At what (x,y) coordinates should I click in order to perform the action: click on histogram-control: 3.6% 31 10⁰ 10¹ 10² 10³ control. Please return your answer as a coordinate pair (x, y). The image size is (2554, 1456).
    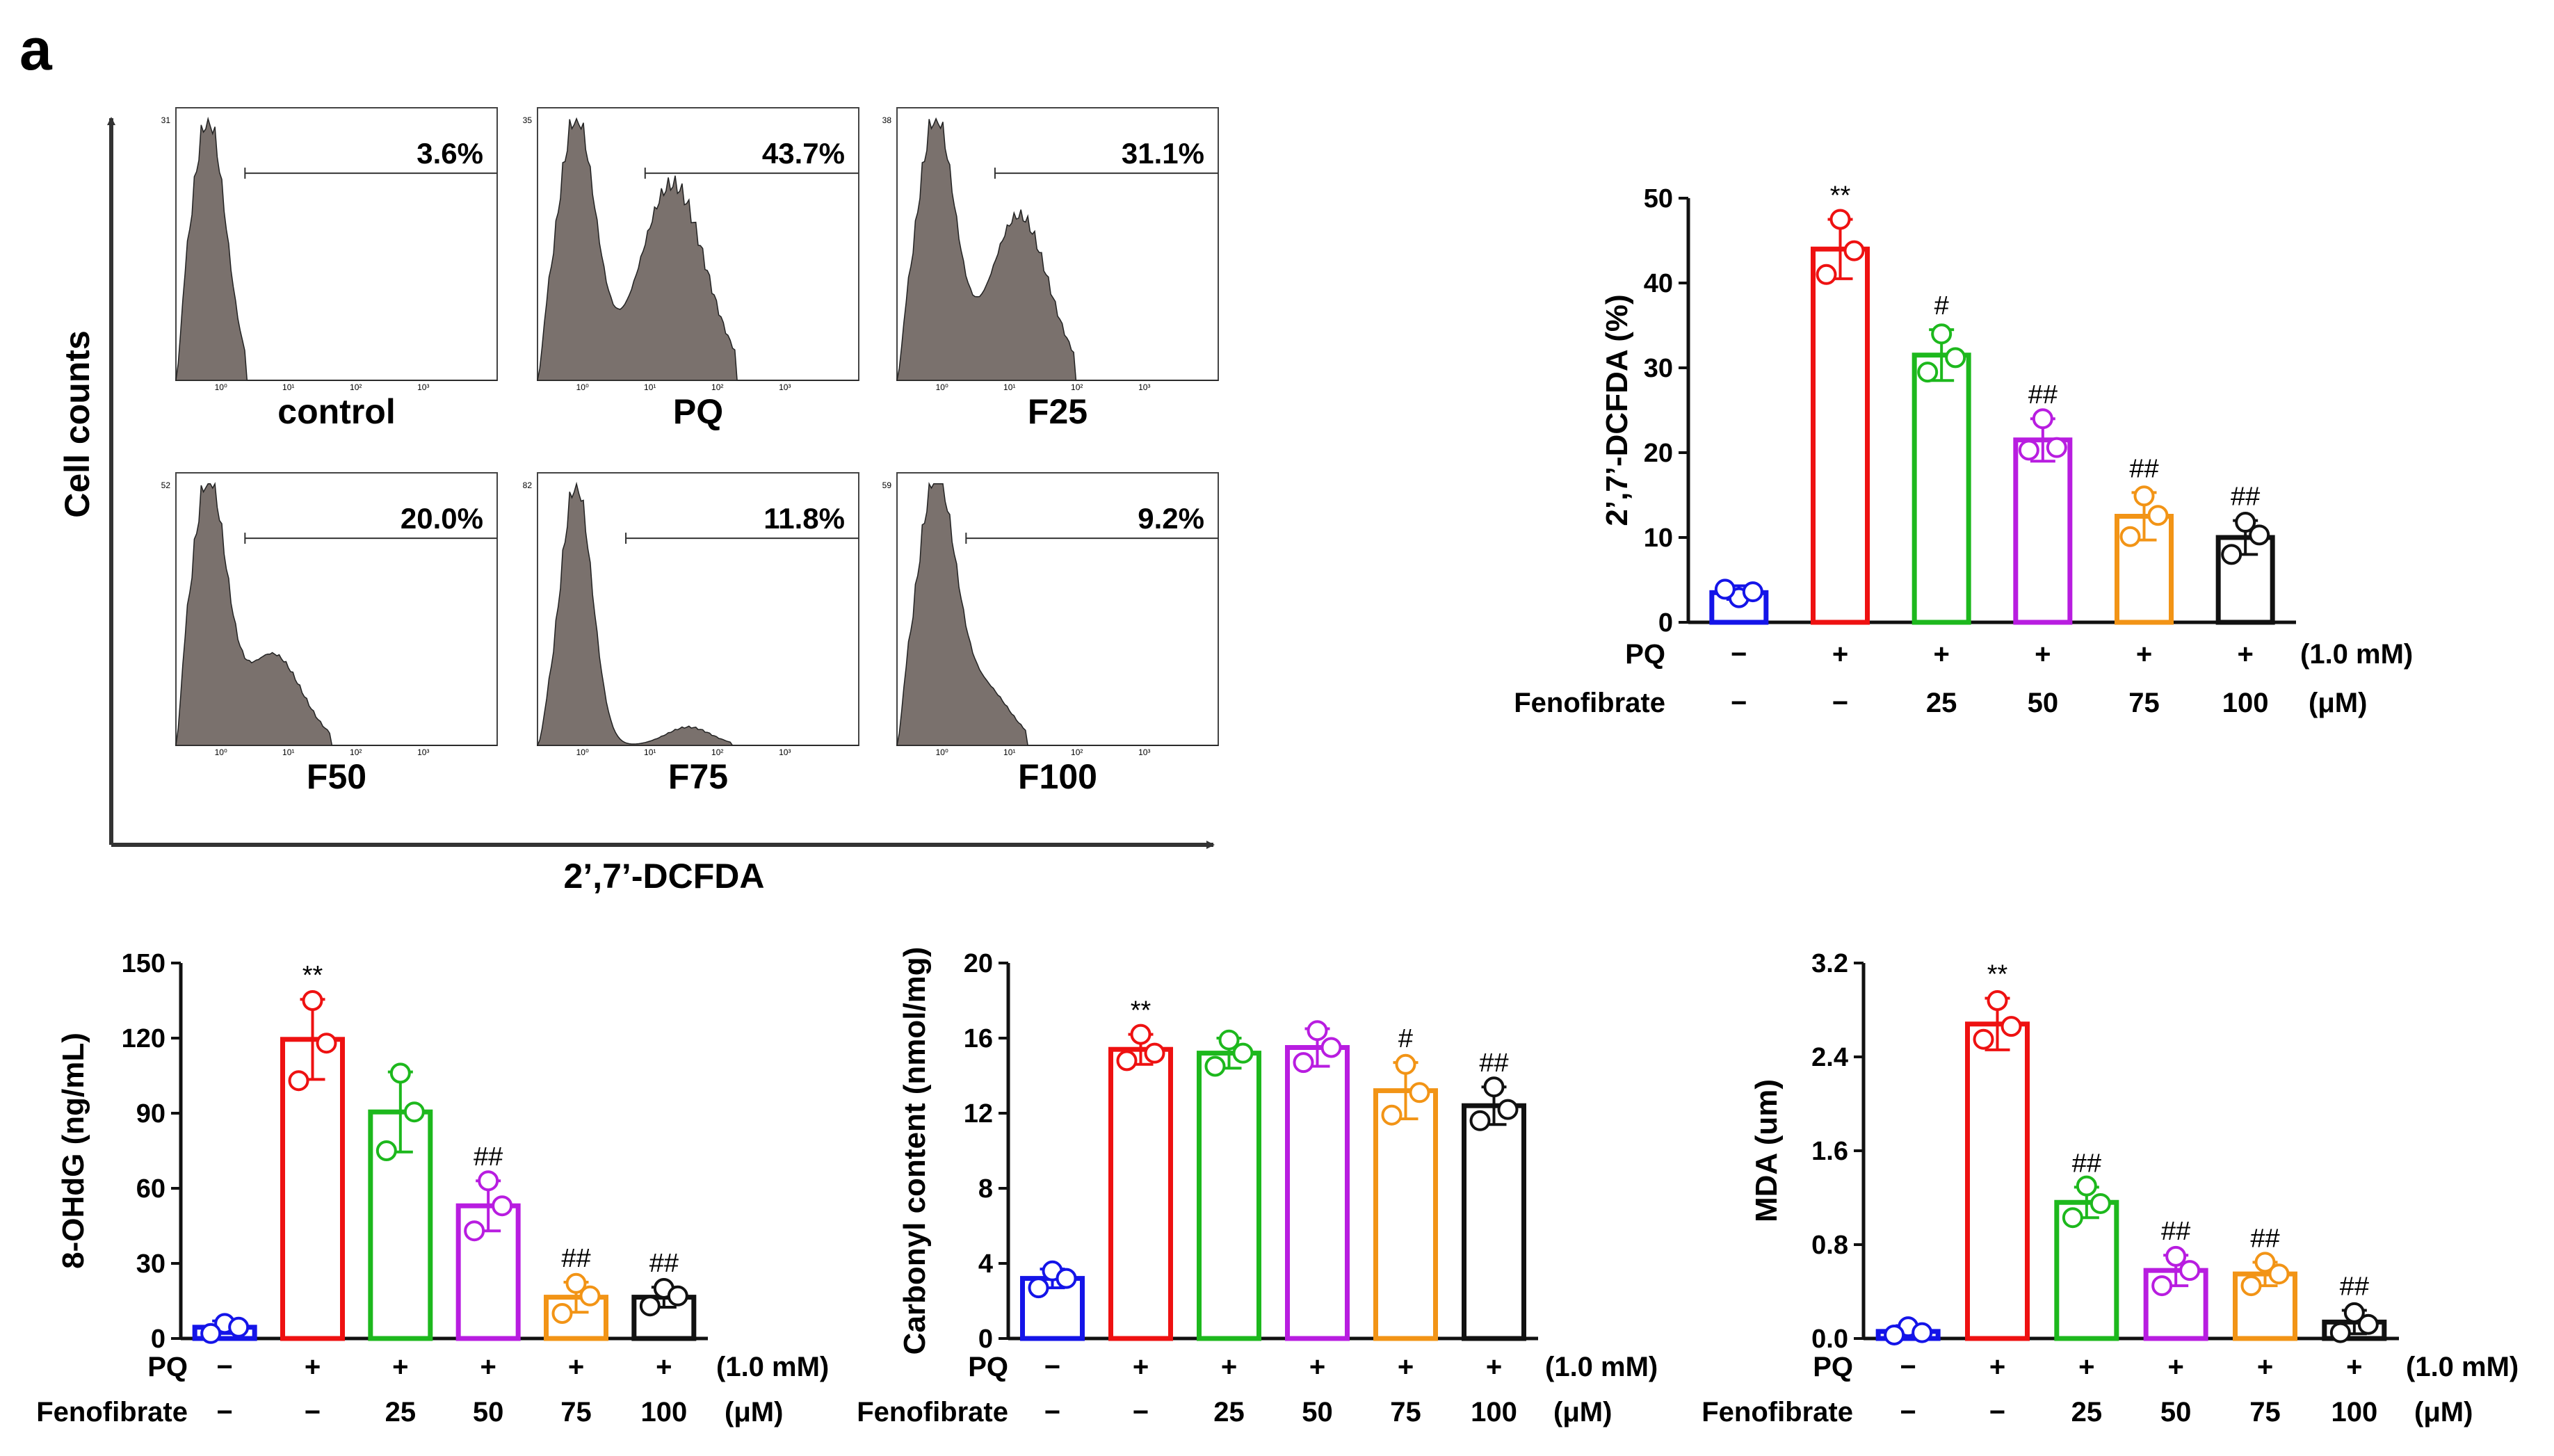
    Looking at the image, I should click on (329, 269).